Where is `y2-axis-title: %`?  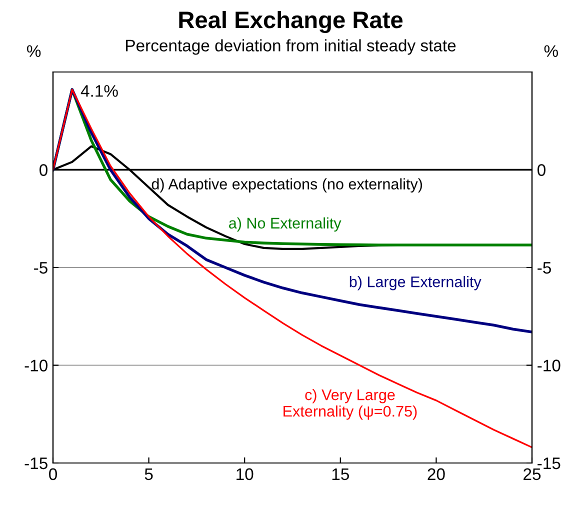
y2-axis-title: % is located at coordinates (551, 51).